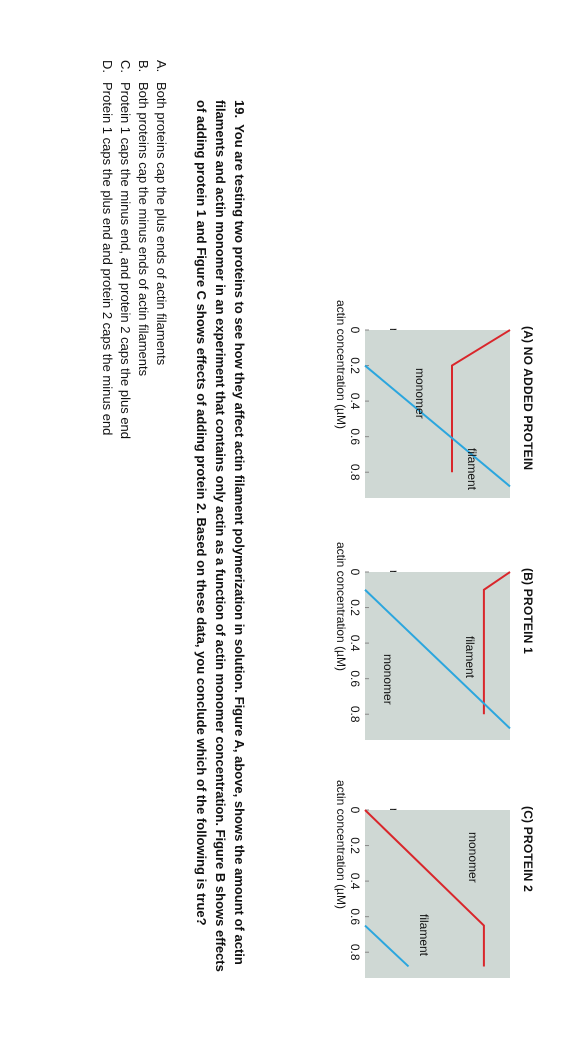  Describe the element at coordinates (355, 952) in the screenshot. I see `x-tick-label: 0.8` at that location.